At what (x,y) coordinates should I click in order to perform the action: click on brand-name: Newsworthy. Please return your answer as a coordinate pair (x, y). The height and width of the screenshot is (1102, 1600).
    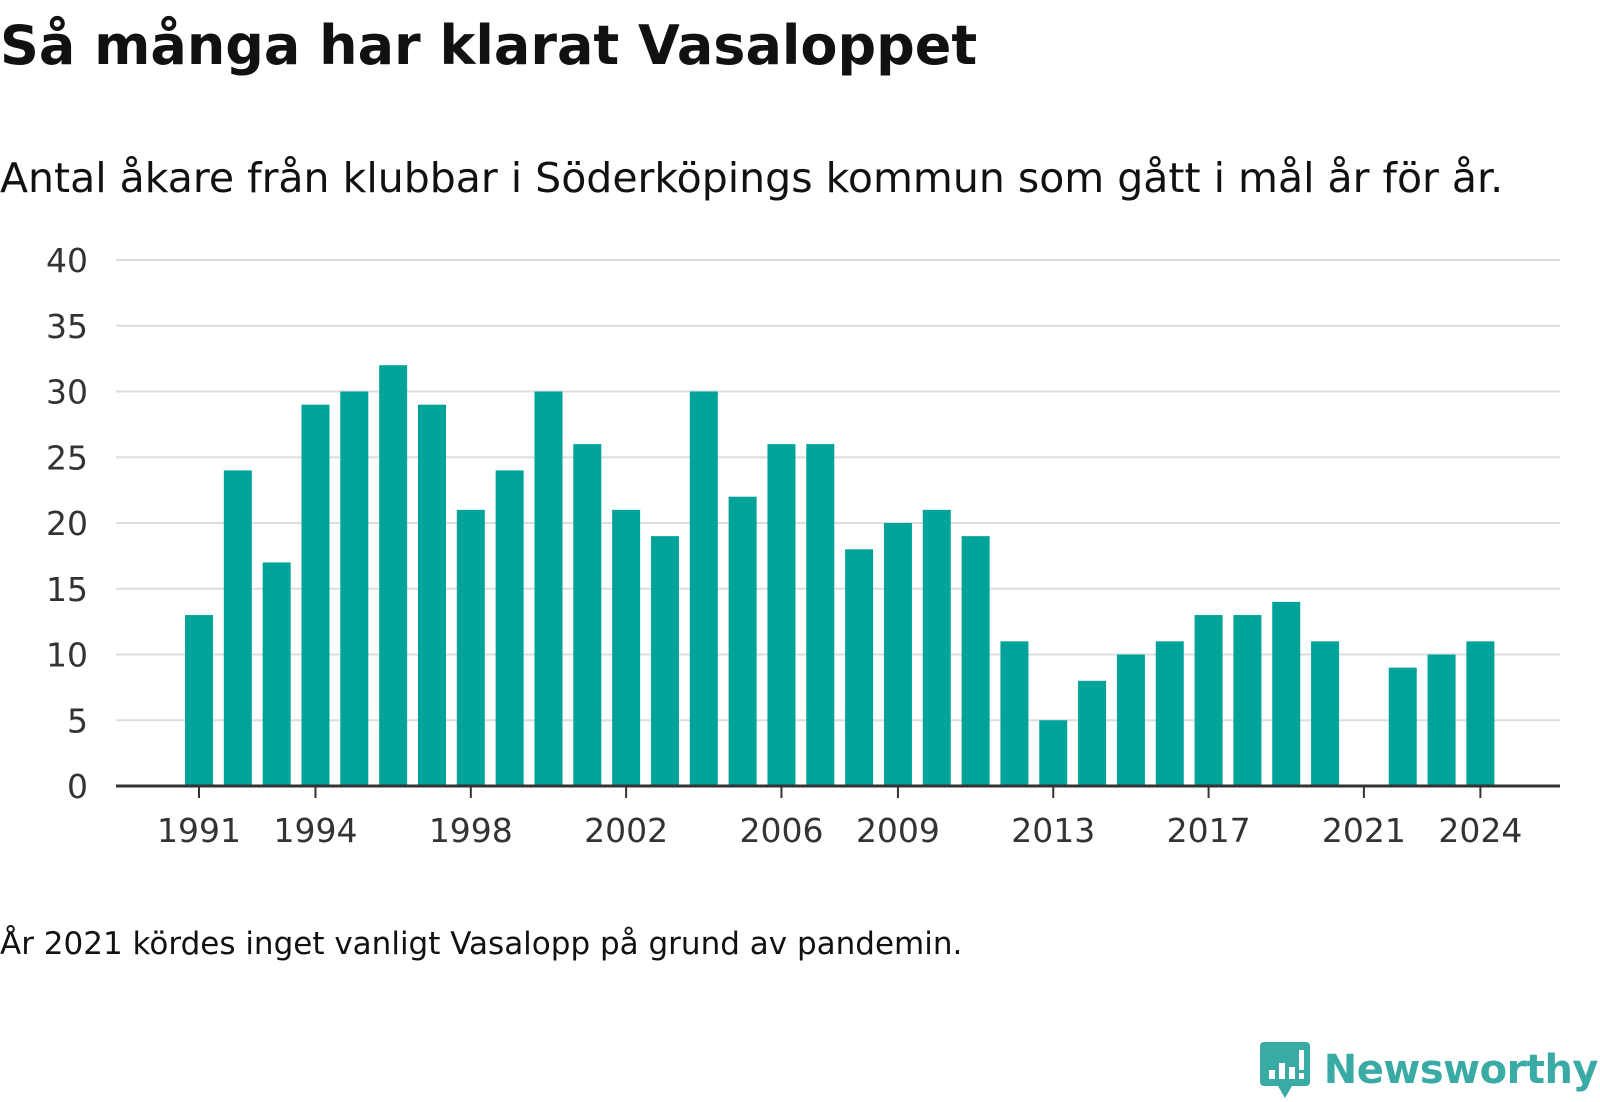
    Looking at the image, I should click on (1461, 1070).